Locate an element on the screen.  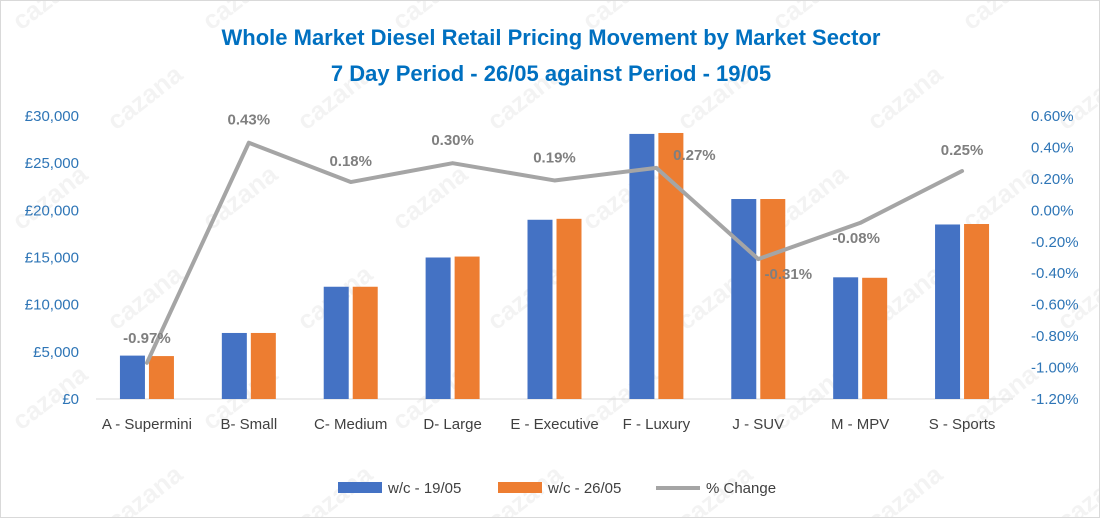
right-tick-label: 0.00% is located at coordinates (1052, 210).